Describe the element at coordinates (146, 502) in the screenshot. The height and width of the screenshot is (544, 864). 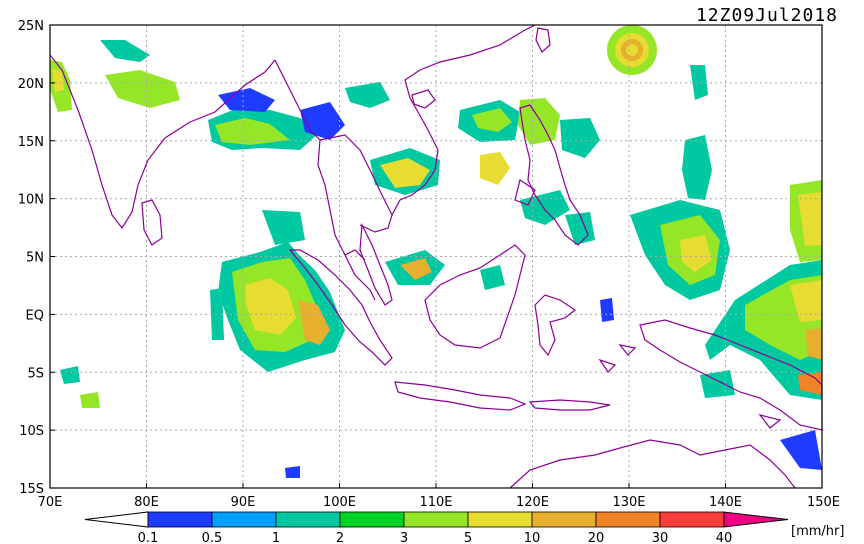
I see `lon-label: 80E` at that location.